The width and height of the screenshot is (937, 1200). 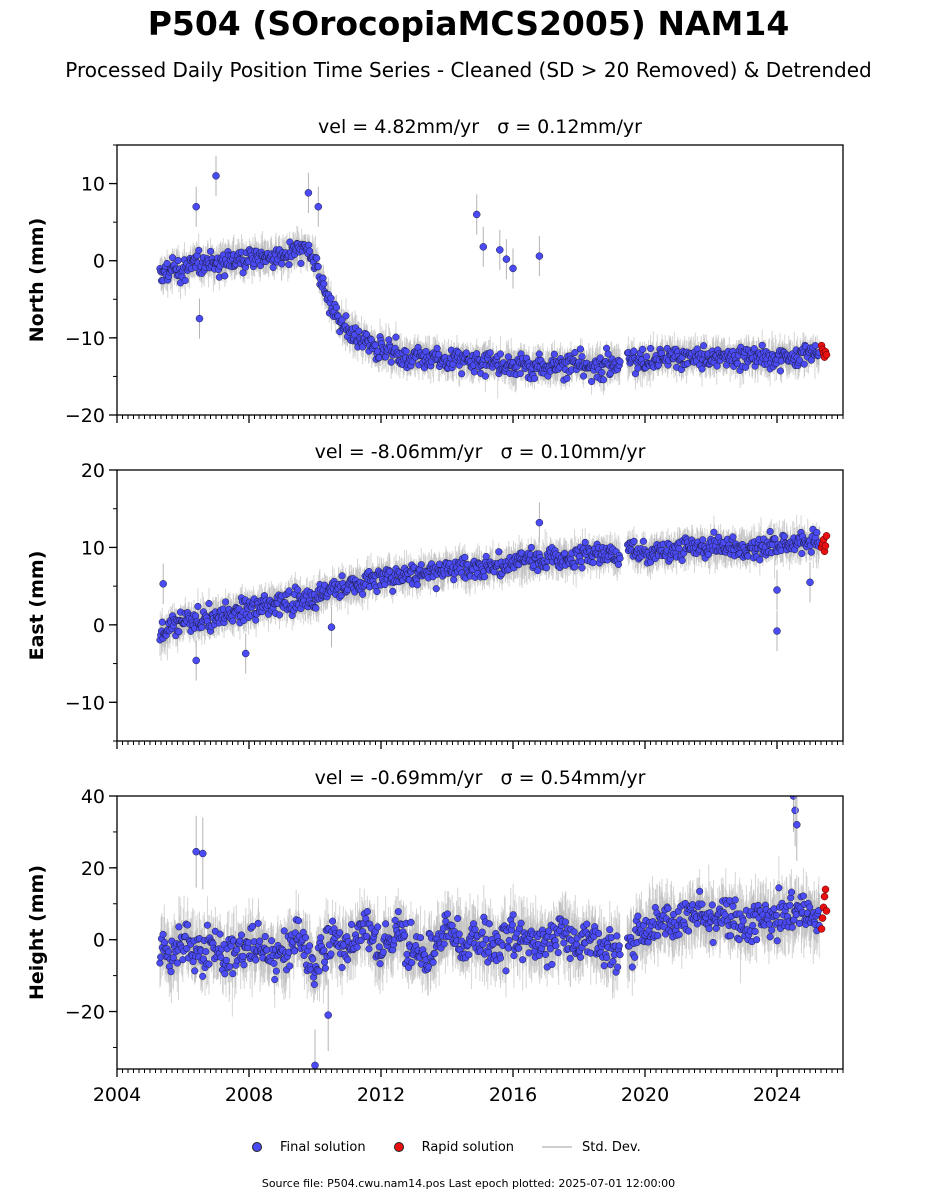 What do you see at coordinates (37, 280) in the screenshot?
I see `y-axis-label: North (mm)` at bounding box center [37, 280].